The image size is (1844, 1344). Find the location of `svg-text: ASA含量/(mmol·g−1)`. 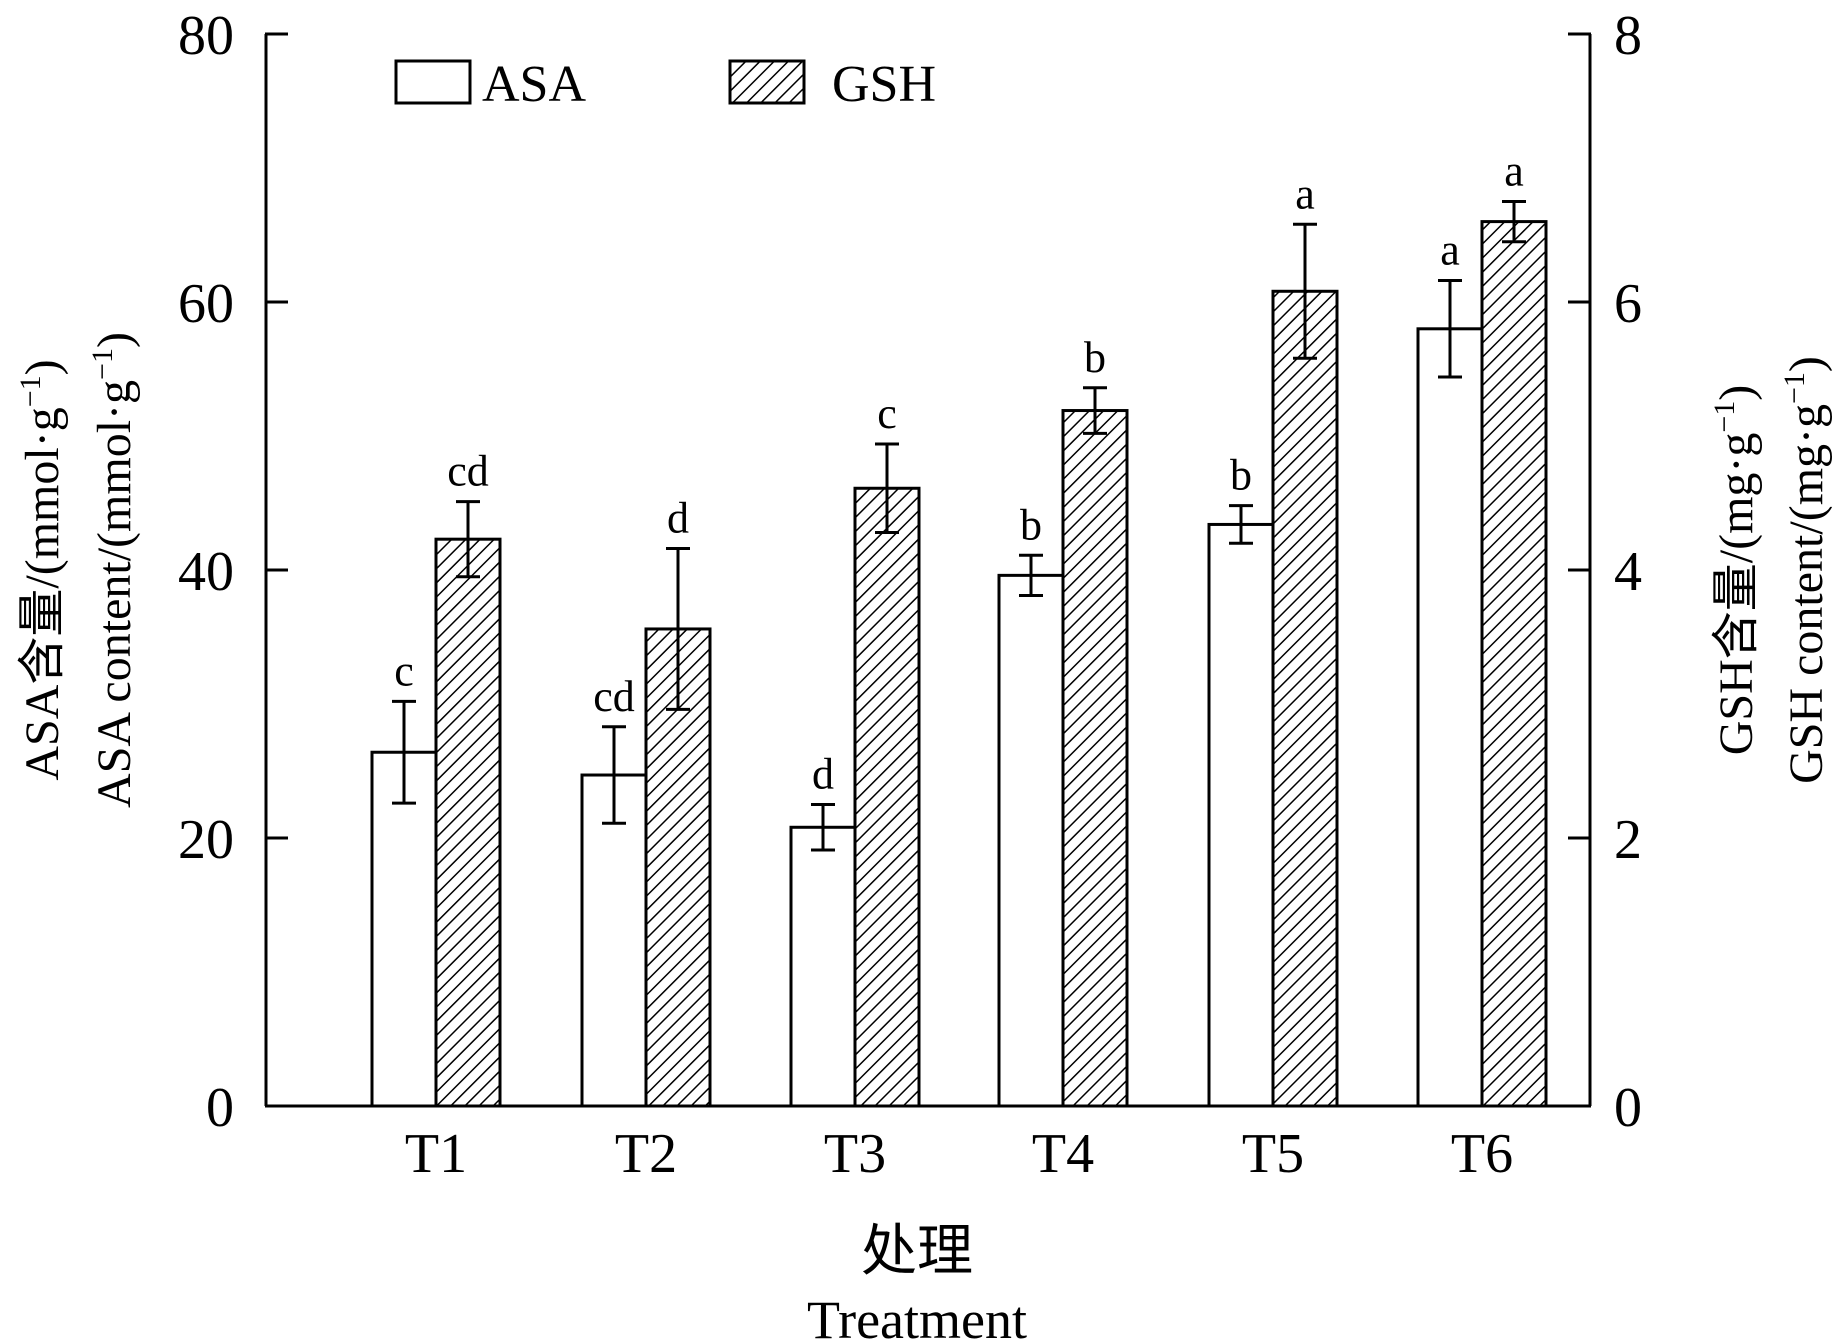

svg-text: ASA含量/(mmol·g−1) is located at coordinates (41, 569).